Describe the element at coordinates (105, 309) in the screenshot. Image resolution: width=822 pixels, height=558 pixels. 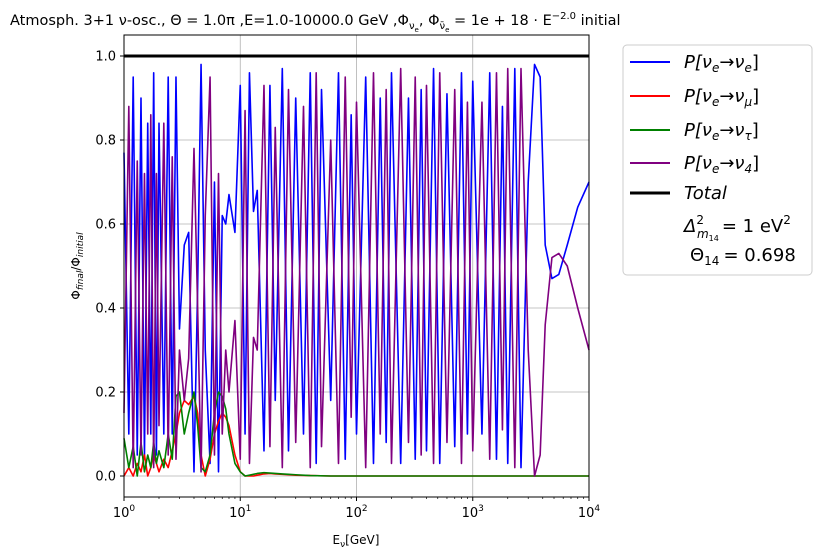
I see `y-tick-label: 0.4` at that location.